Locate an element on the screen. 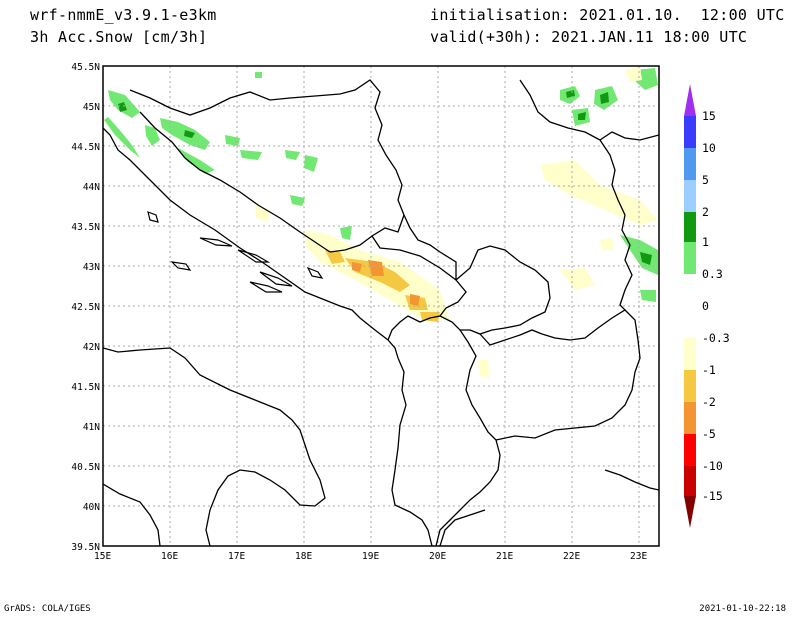  colorbar-label: 2 is located at coordinates (705, 212).